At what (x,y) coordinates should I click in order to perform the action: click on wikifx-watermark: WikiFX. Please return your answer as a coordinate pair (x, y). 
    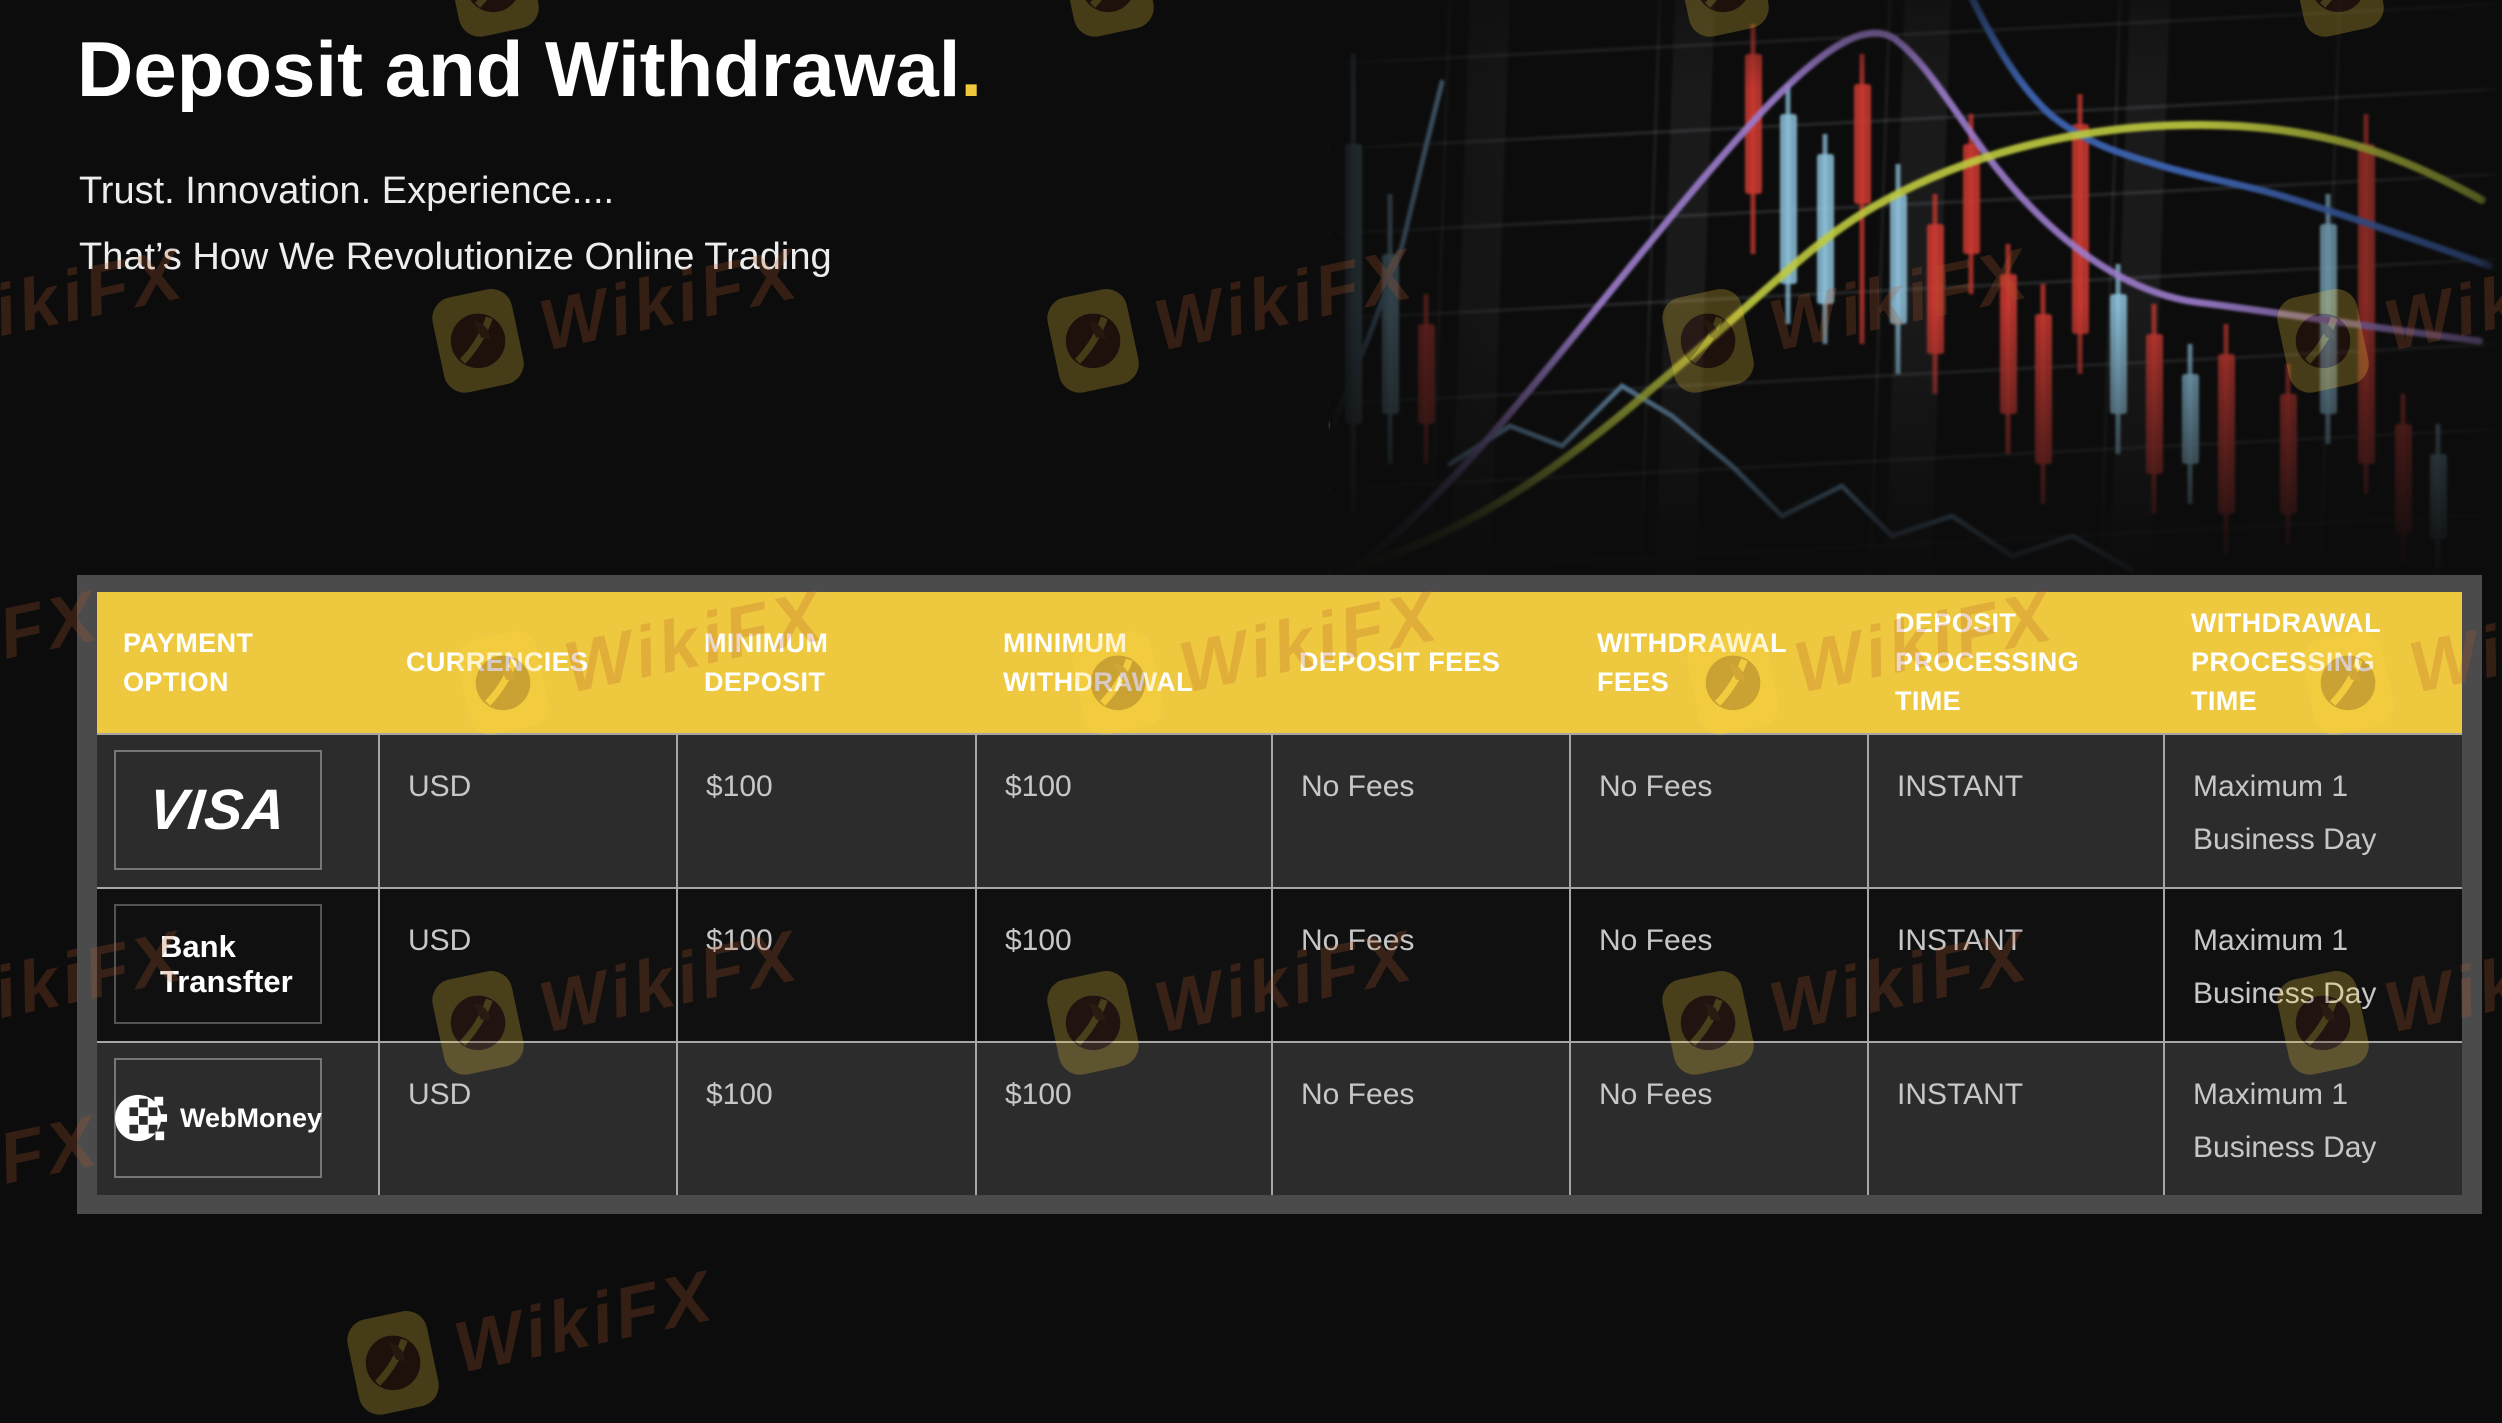
    Looking at the image, I should click on (531, 1333).